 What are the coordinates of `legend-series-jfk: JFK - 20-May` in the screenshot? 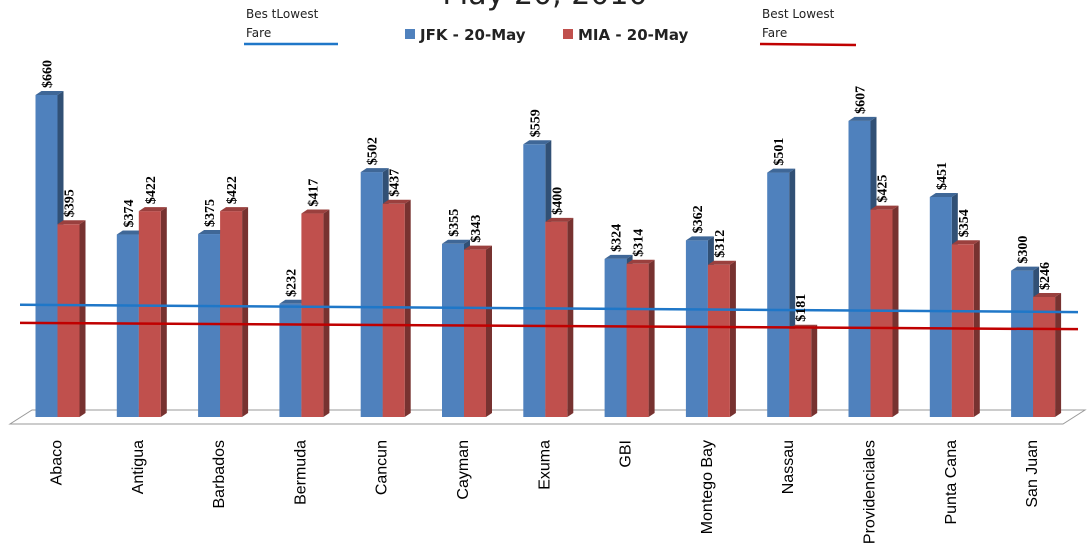 It's located at (465, 35).